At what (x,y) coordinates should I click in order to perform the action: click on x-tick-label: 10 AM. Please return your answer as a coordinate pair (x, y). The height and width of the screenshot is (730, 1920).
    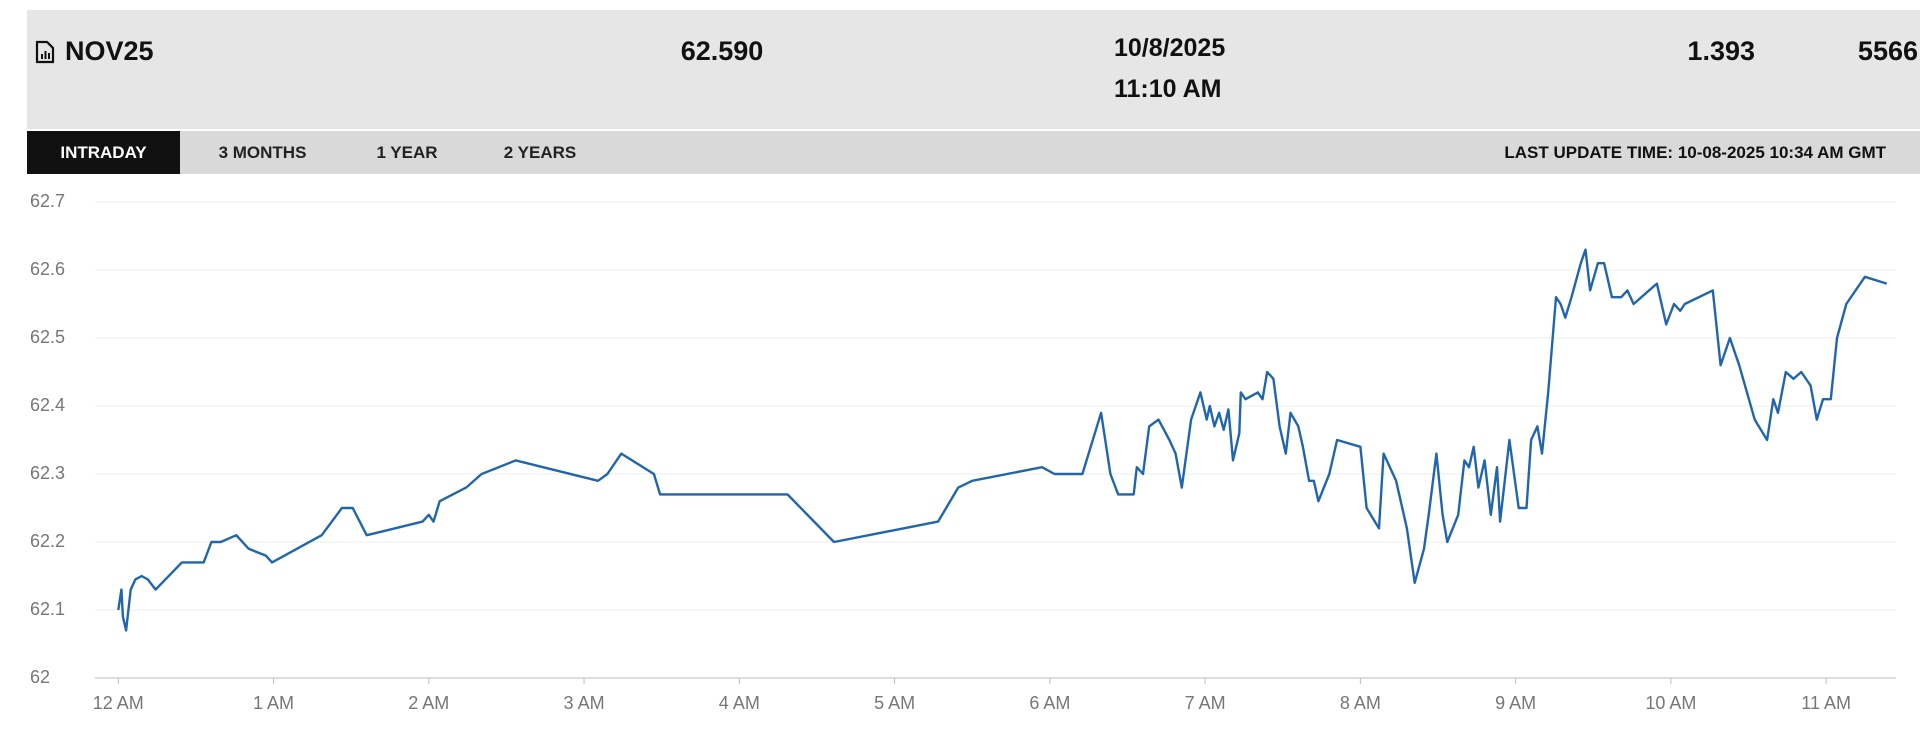
    Looking at the image, I should click on (1670, 703).